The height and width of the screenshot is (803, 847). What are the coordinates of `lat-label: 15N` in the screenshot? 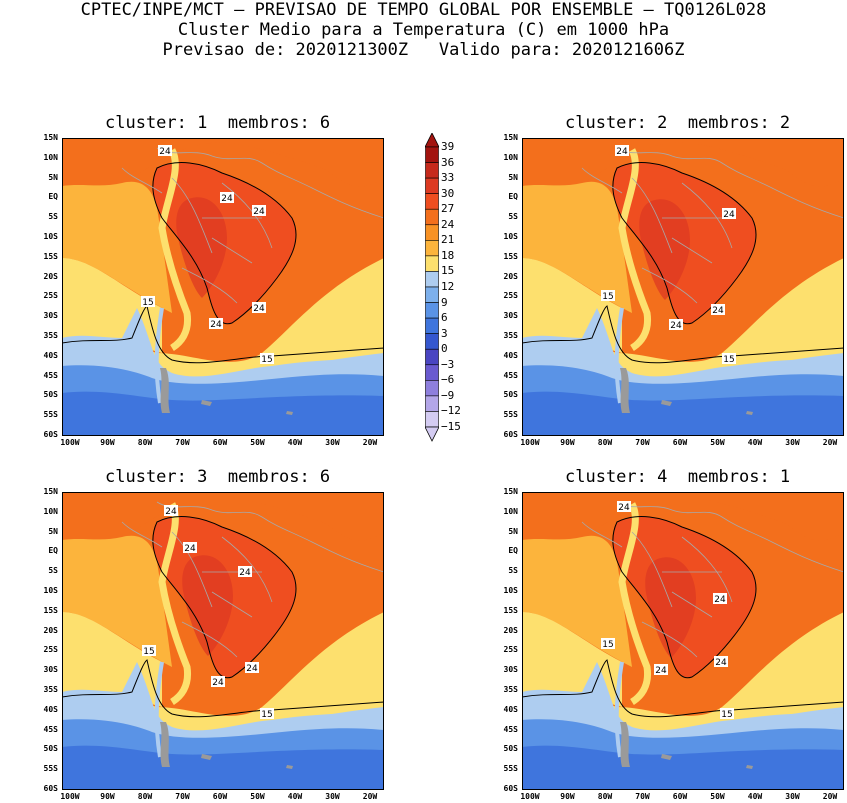 It's located at (510, 137).